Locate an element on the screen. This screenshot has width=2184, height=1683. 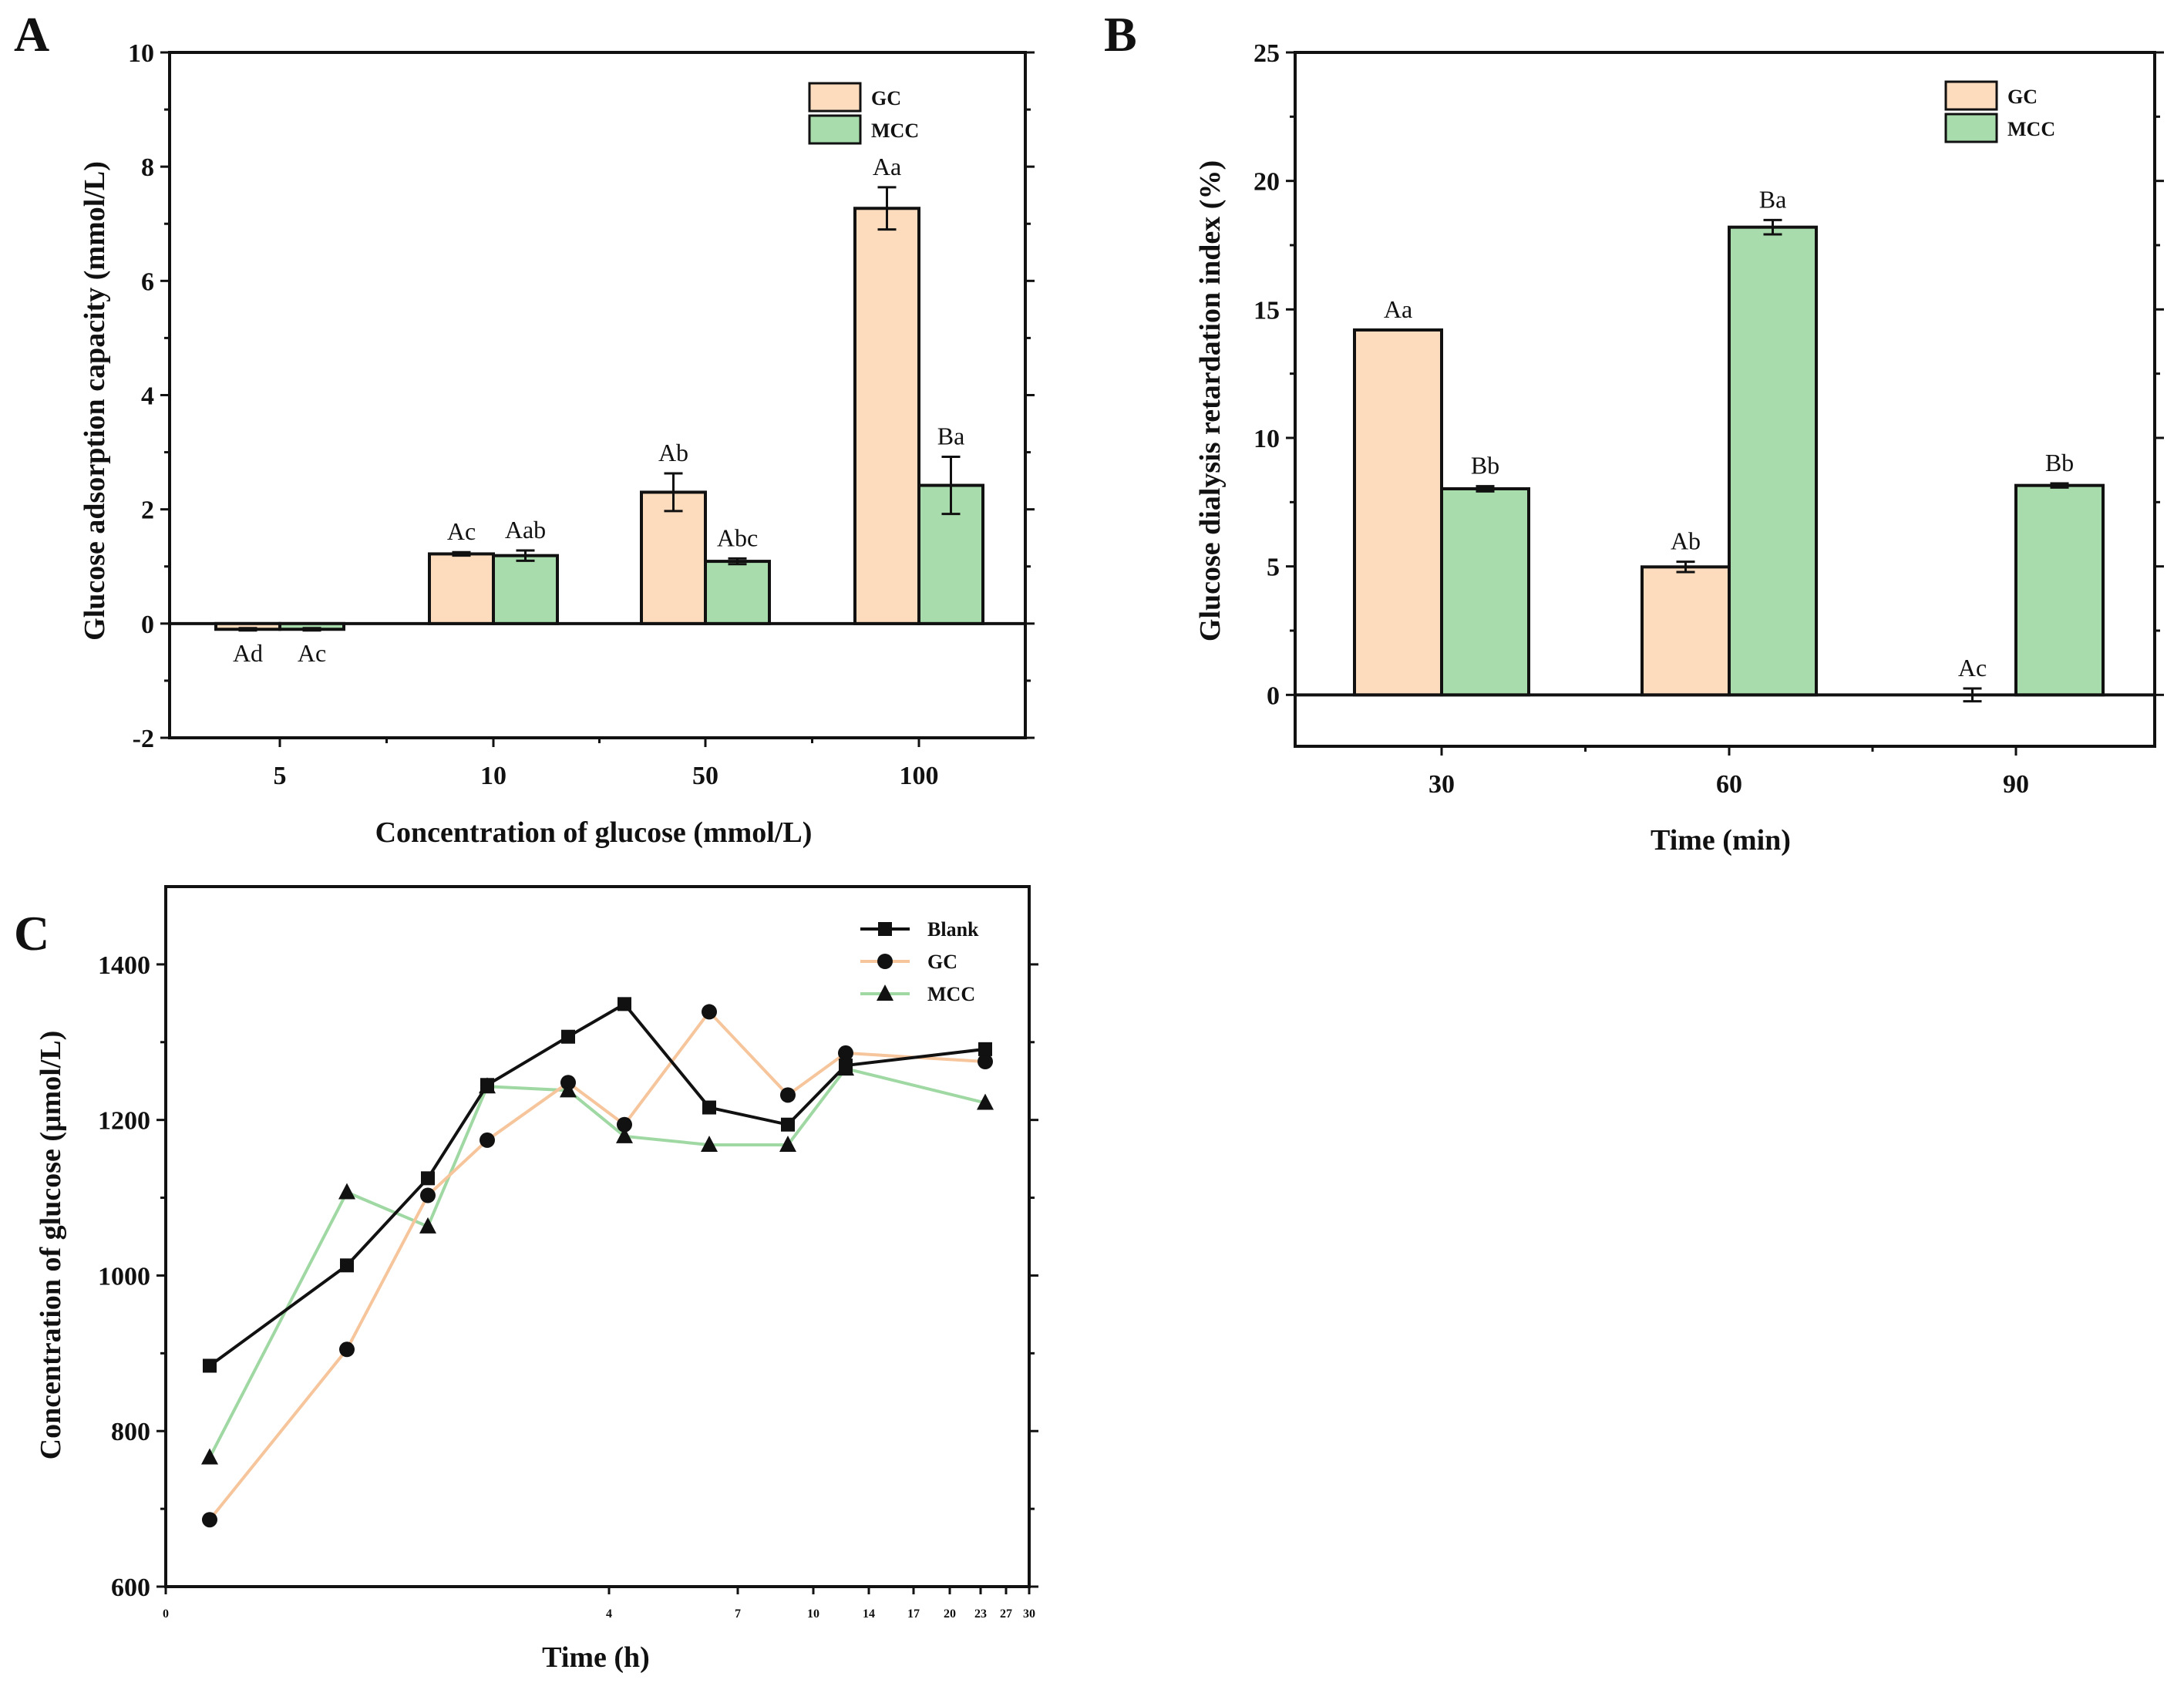
x-tick-label: 4 is located at coordinates (609, 1614).